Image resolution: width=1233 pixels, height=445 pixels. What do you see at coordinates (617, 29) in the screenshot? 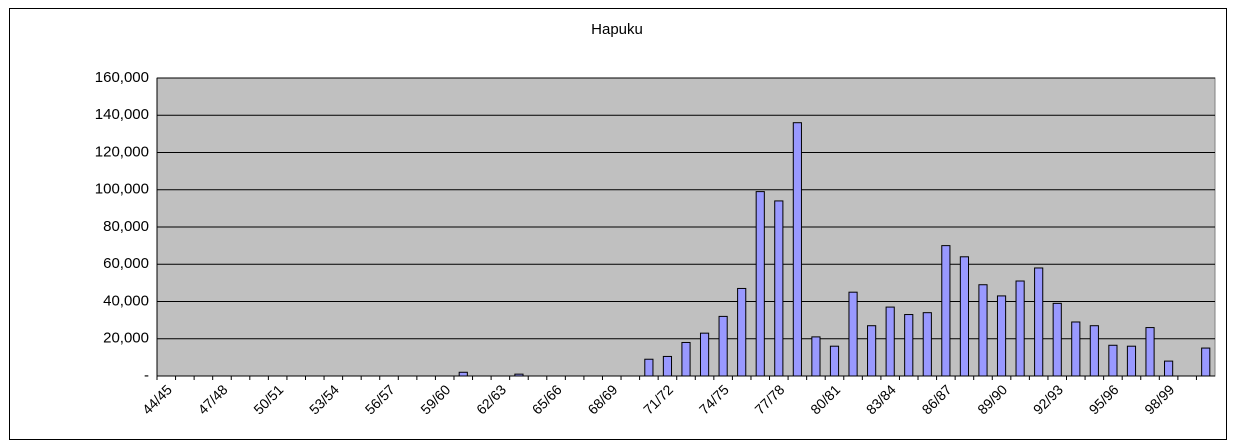
I see `chart-title: Hapuku` at bounding box center [617, 29].